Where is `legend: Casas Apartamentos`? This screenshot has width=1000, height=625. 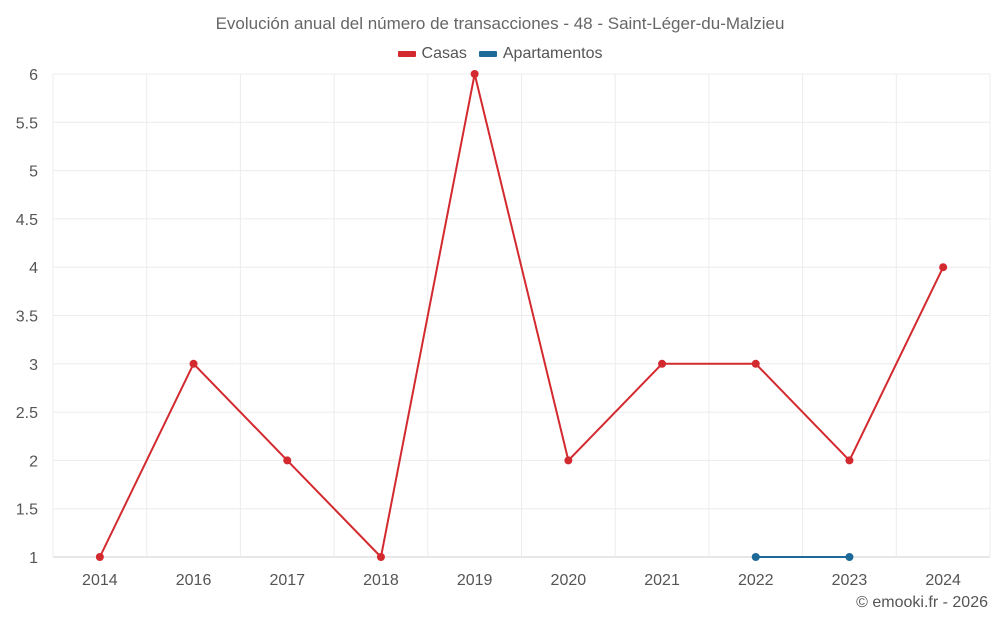
legend: Casas Apartamentos is located at coordinates (500, 54).